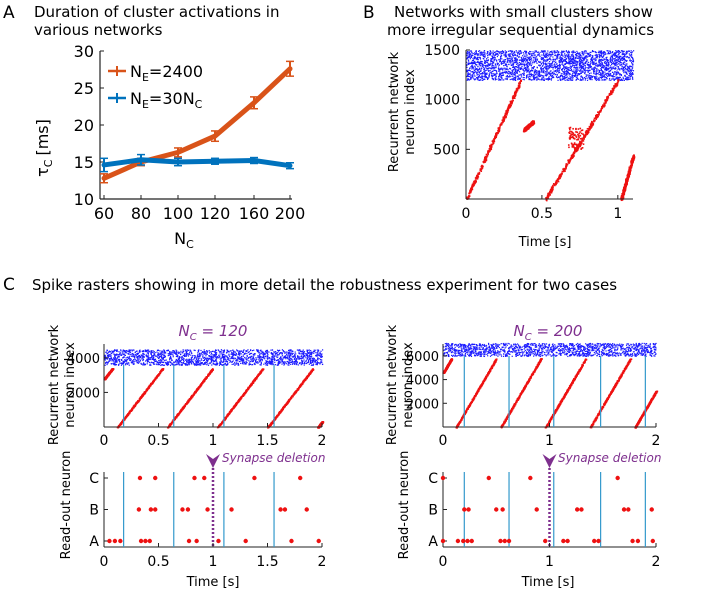 The height and width of the screenshot is (592, 706). What do you see at coordinates (178, 213) in the screenshot?
I see `panel-a-xtick-label: 100` at bounding box center [178, 213].